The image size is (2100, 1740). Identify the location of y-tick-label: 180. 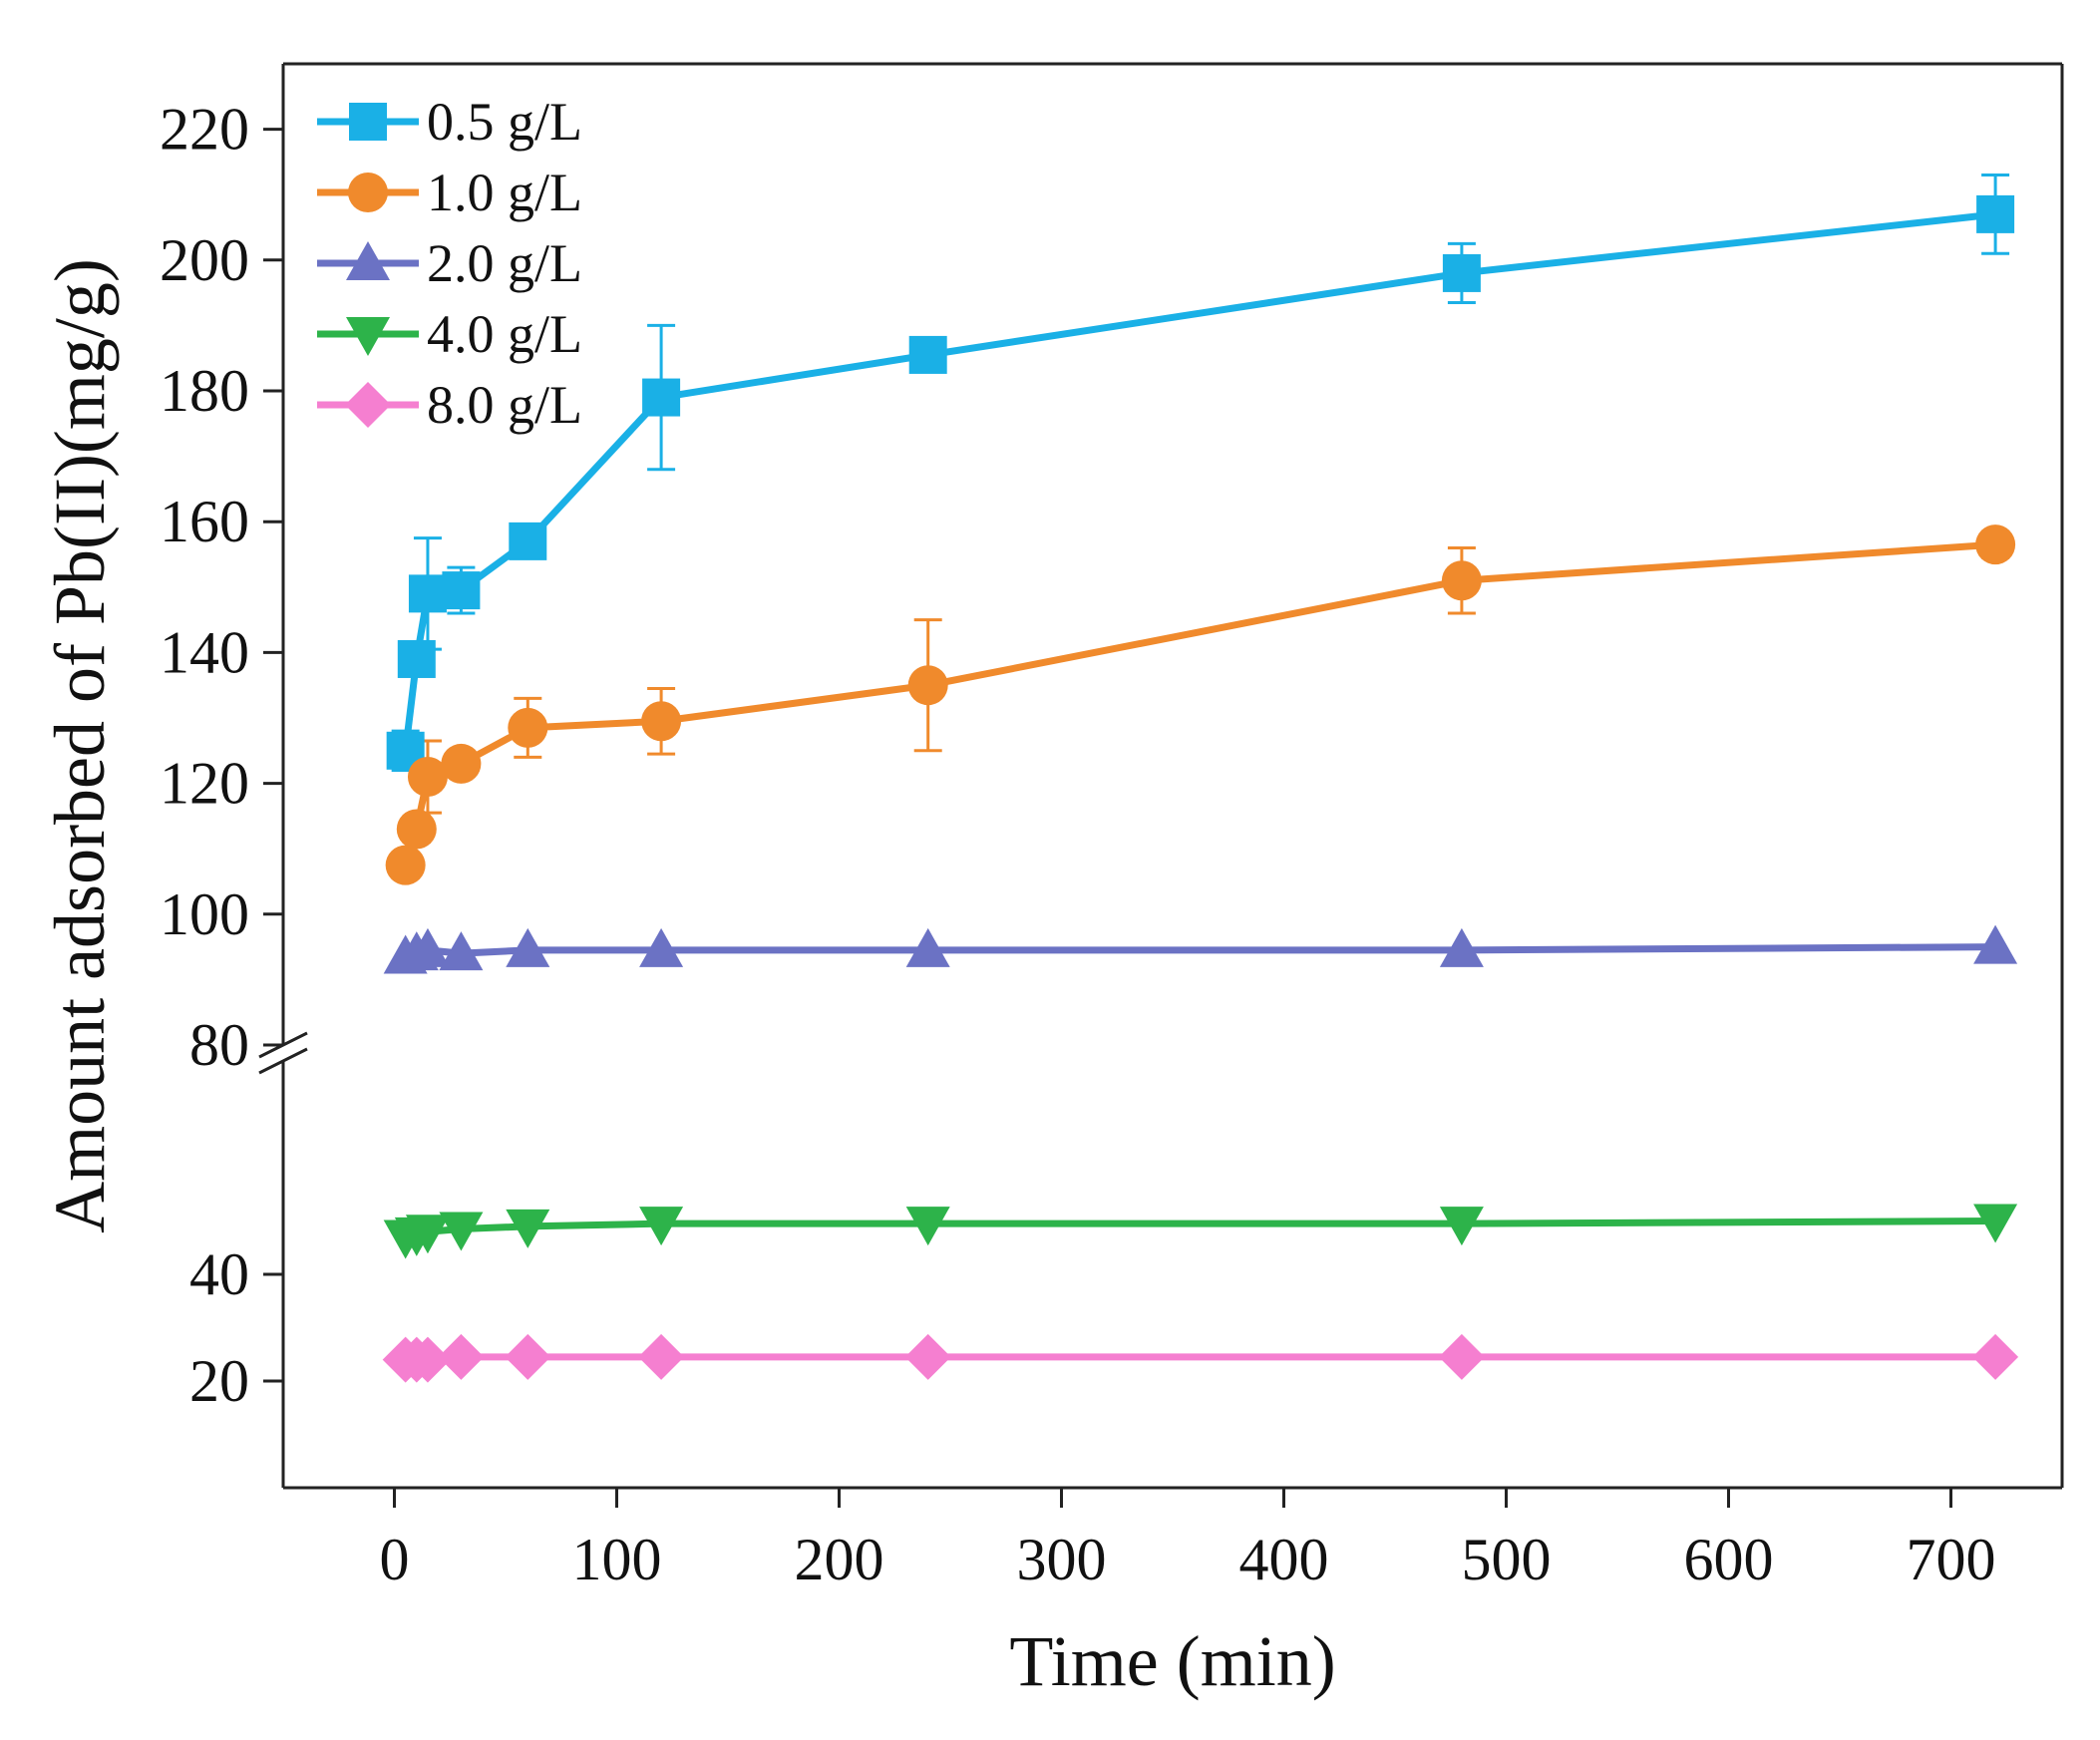
(205, 391).